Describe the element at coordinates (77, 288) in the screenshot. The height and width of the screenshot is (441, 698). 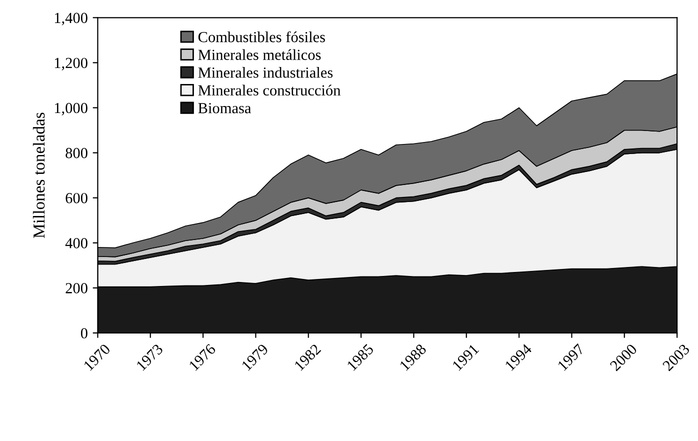
I see `y-tick-label: 200` at that location.